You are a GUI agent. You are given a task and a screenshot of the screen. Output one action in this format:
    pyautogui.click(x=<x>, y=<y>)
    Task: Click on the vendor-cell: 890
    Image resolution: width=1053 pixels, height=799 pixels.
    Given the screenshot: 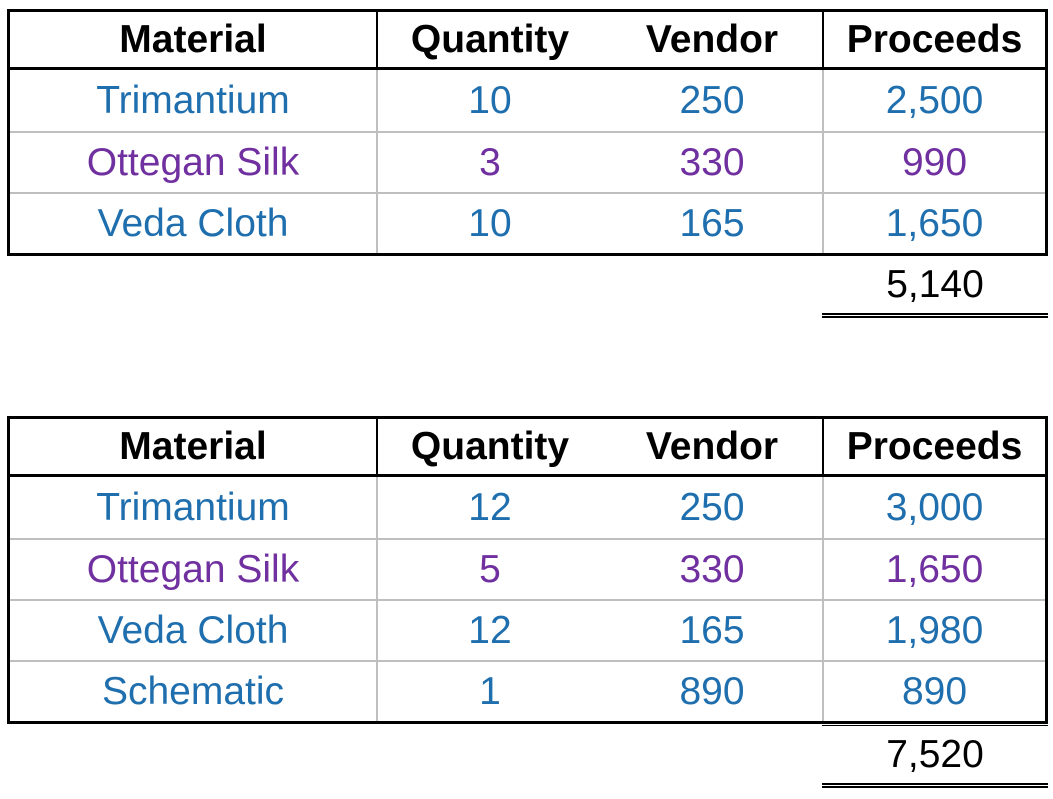 What is the action you would take?
    pyautogui.click(x=713, y=691)
    